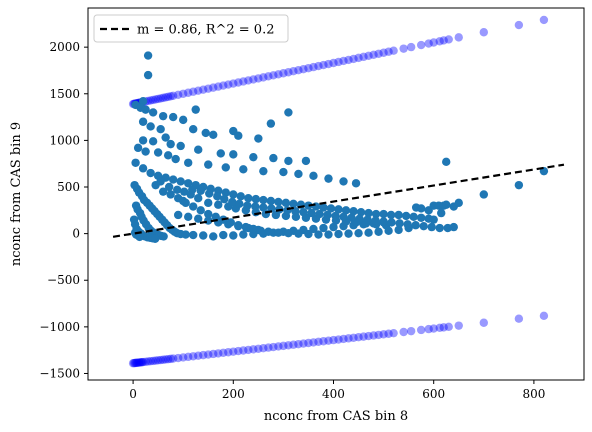  I want to click on y-tick-label: 1500, so click(64, 94).